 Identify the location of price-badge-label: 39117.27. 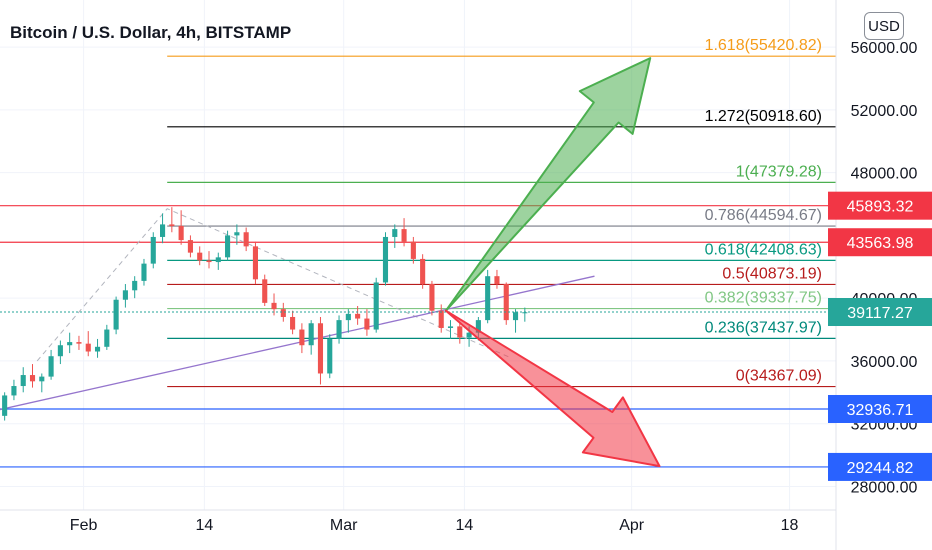
(880, 313).